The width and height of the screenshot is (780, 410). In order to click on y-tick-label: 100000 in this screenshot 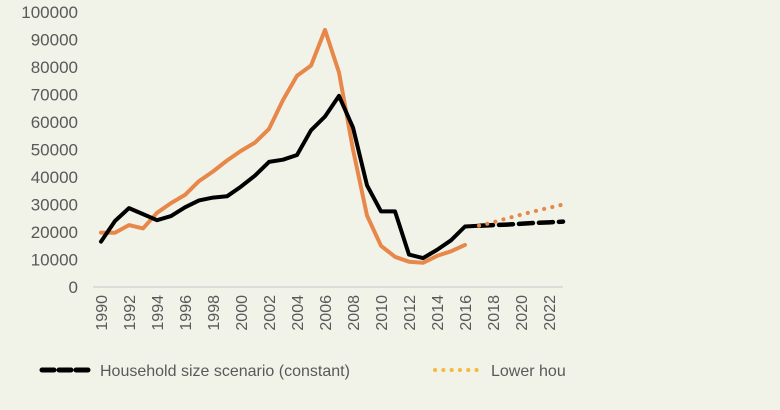, I will do `click(49, 12)`.